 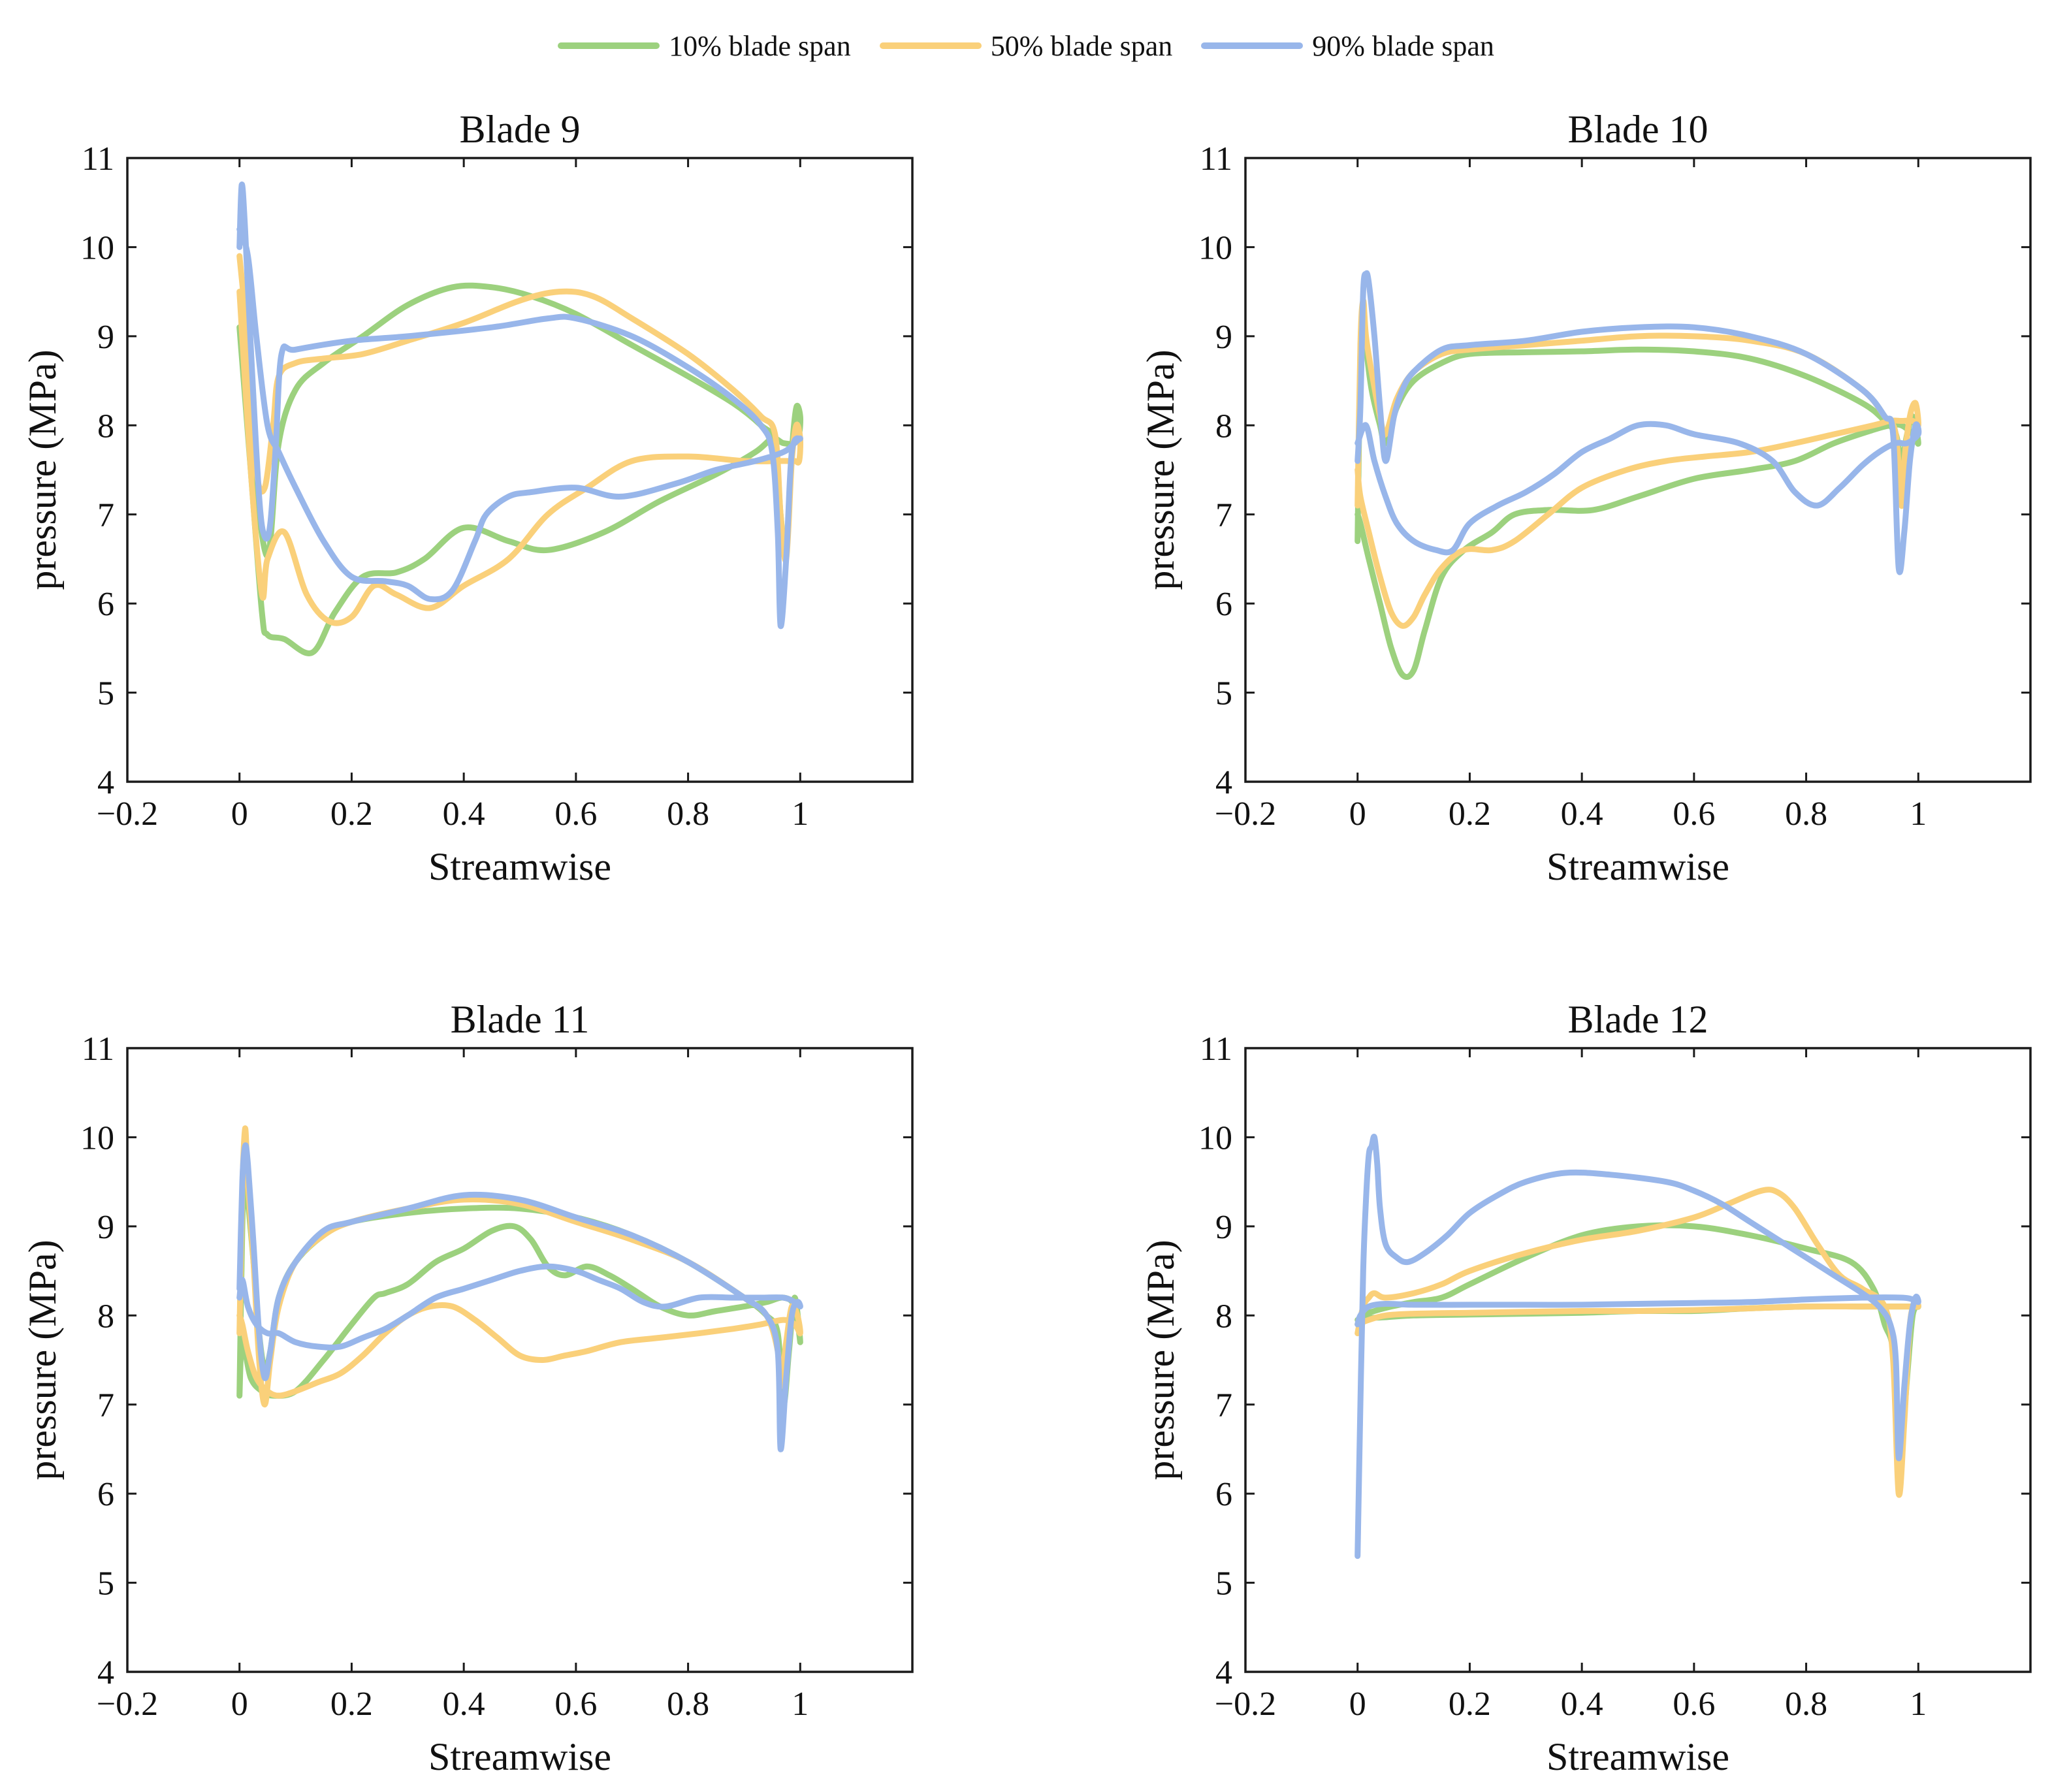 What do you see at coordinates (1403, 45) in the screenshot?
I see `legend-label: 90% blade span` at bounding box center [1403, 45].